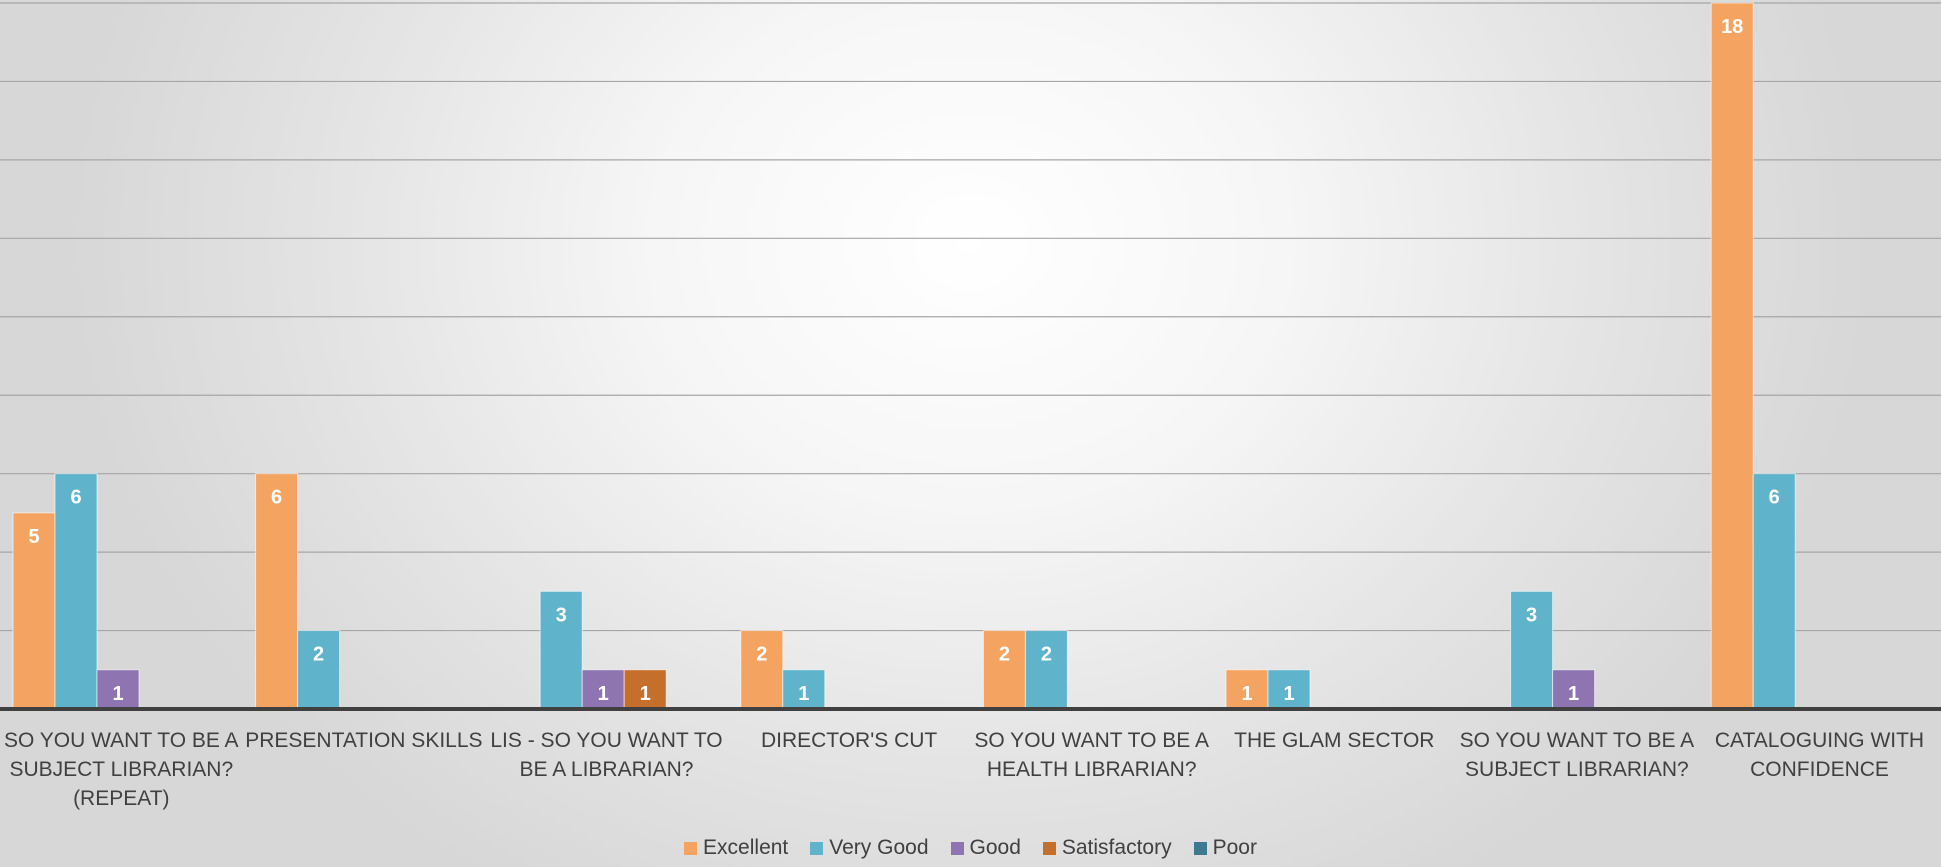 This screenshot has height=867, width=1941. Describe the element at coordinates (746, 847) in the screenshot. I see `legend-label: Excellent` at that location.